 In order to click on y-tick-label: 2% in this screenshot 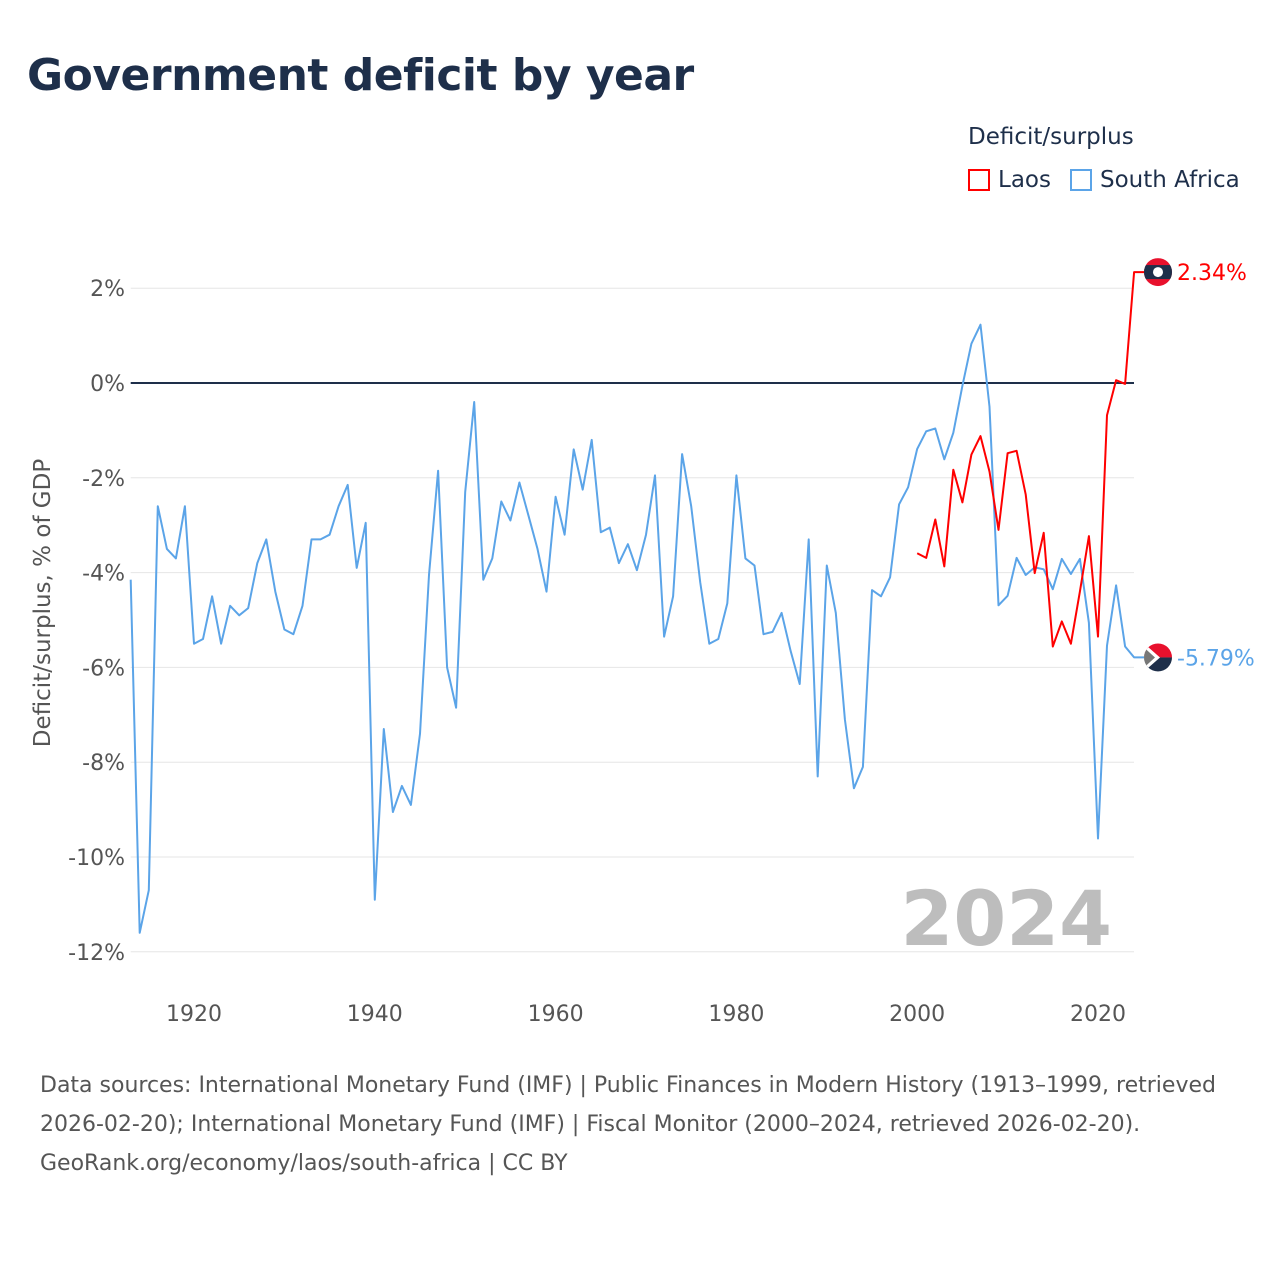, I will do `click(107, 289)`.